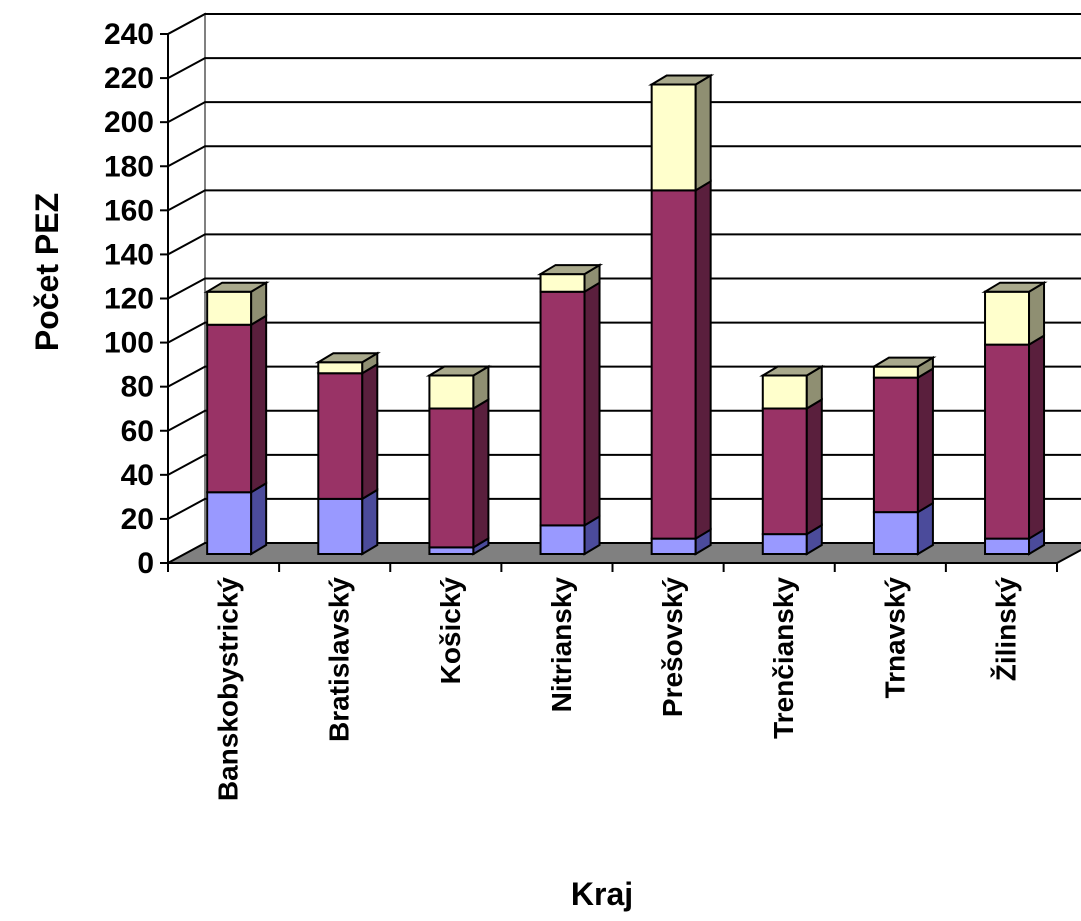 This screenshot has width=1081, height=921. What do you see at coordinates (129, 210) in the screenshot?
I see `y-tick-label: 160` at bounding box center [129, 210].